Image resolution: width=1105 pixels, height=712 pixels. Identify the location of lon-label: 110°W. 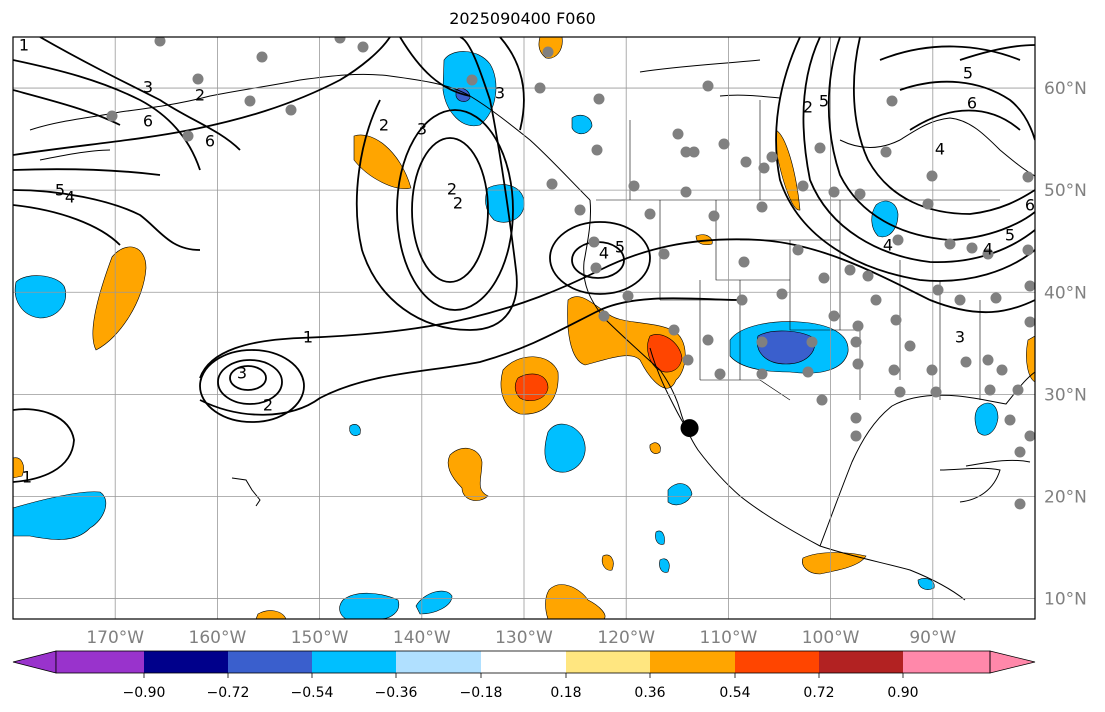
(729, 638).